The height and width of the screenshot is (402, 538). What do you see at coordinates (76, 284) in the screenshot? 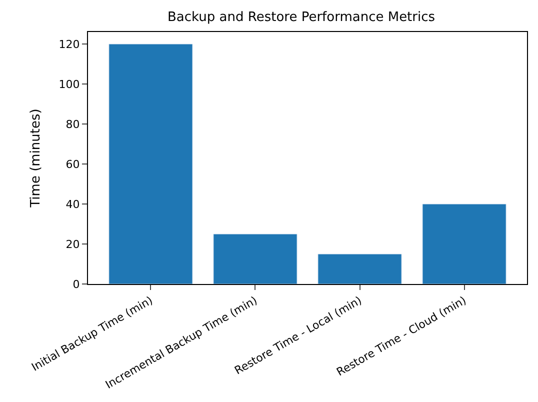
I see `y-tick-label: 0` at bounding box center [76, 284].